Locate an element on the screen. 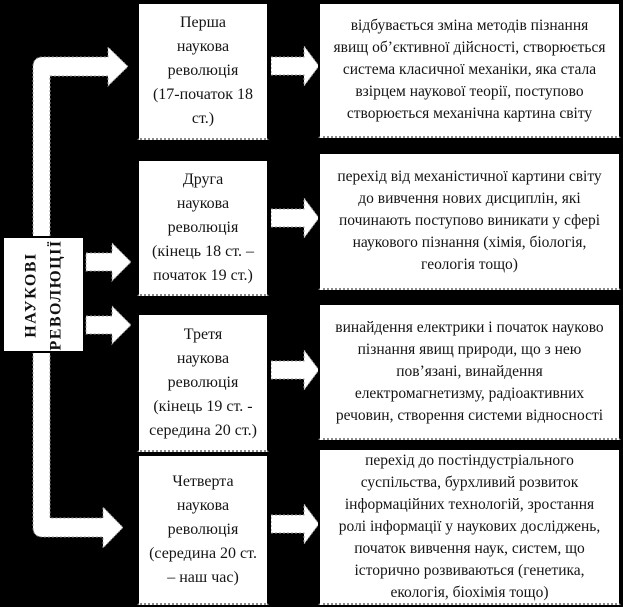 The width and height of the screenshot is (623, 607). category-title-line2: РЕВОЛЮЦІЇ is located at coordinates (56, 294).